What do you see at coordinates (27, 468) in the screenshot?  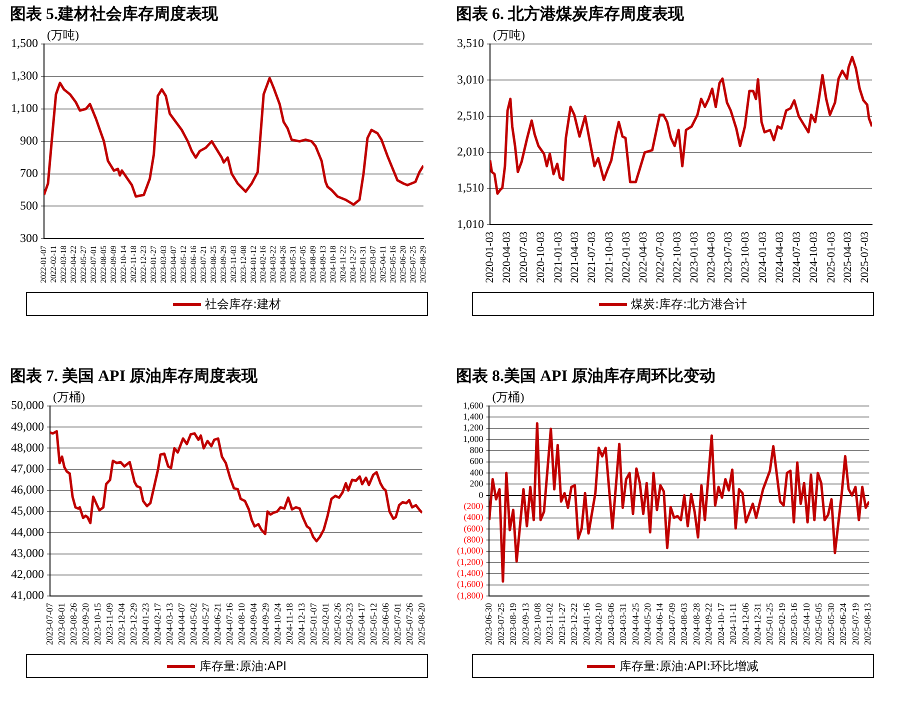 I see `y-tick-label: 47,000` at bounding box center [27, 468].